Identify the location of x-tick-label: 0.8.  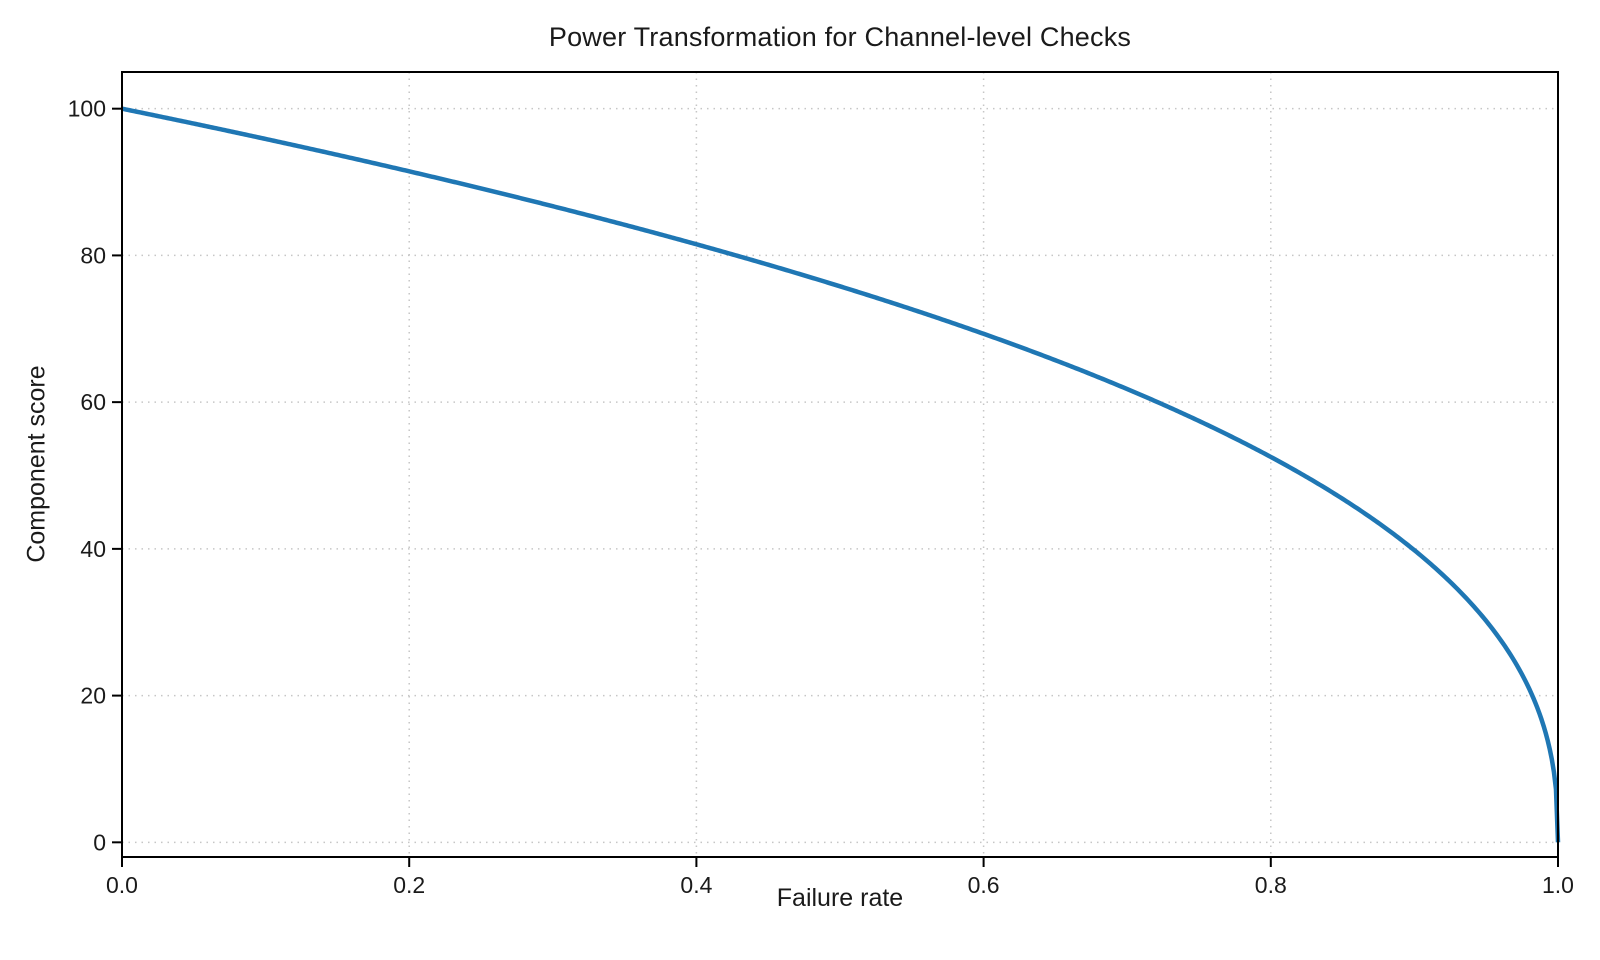
(1271, 885).